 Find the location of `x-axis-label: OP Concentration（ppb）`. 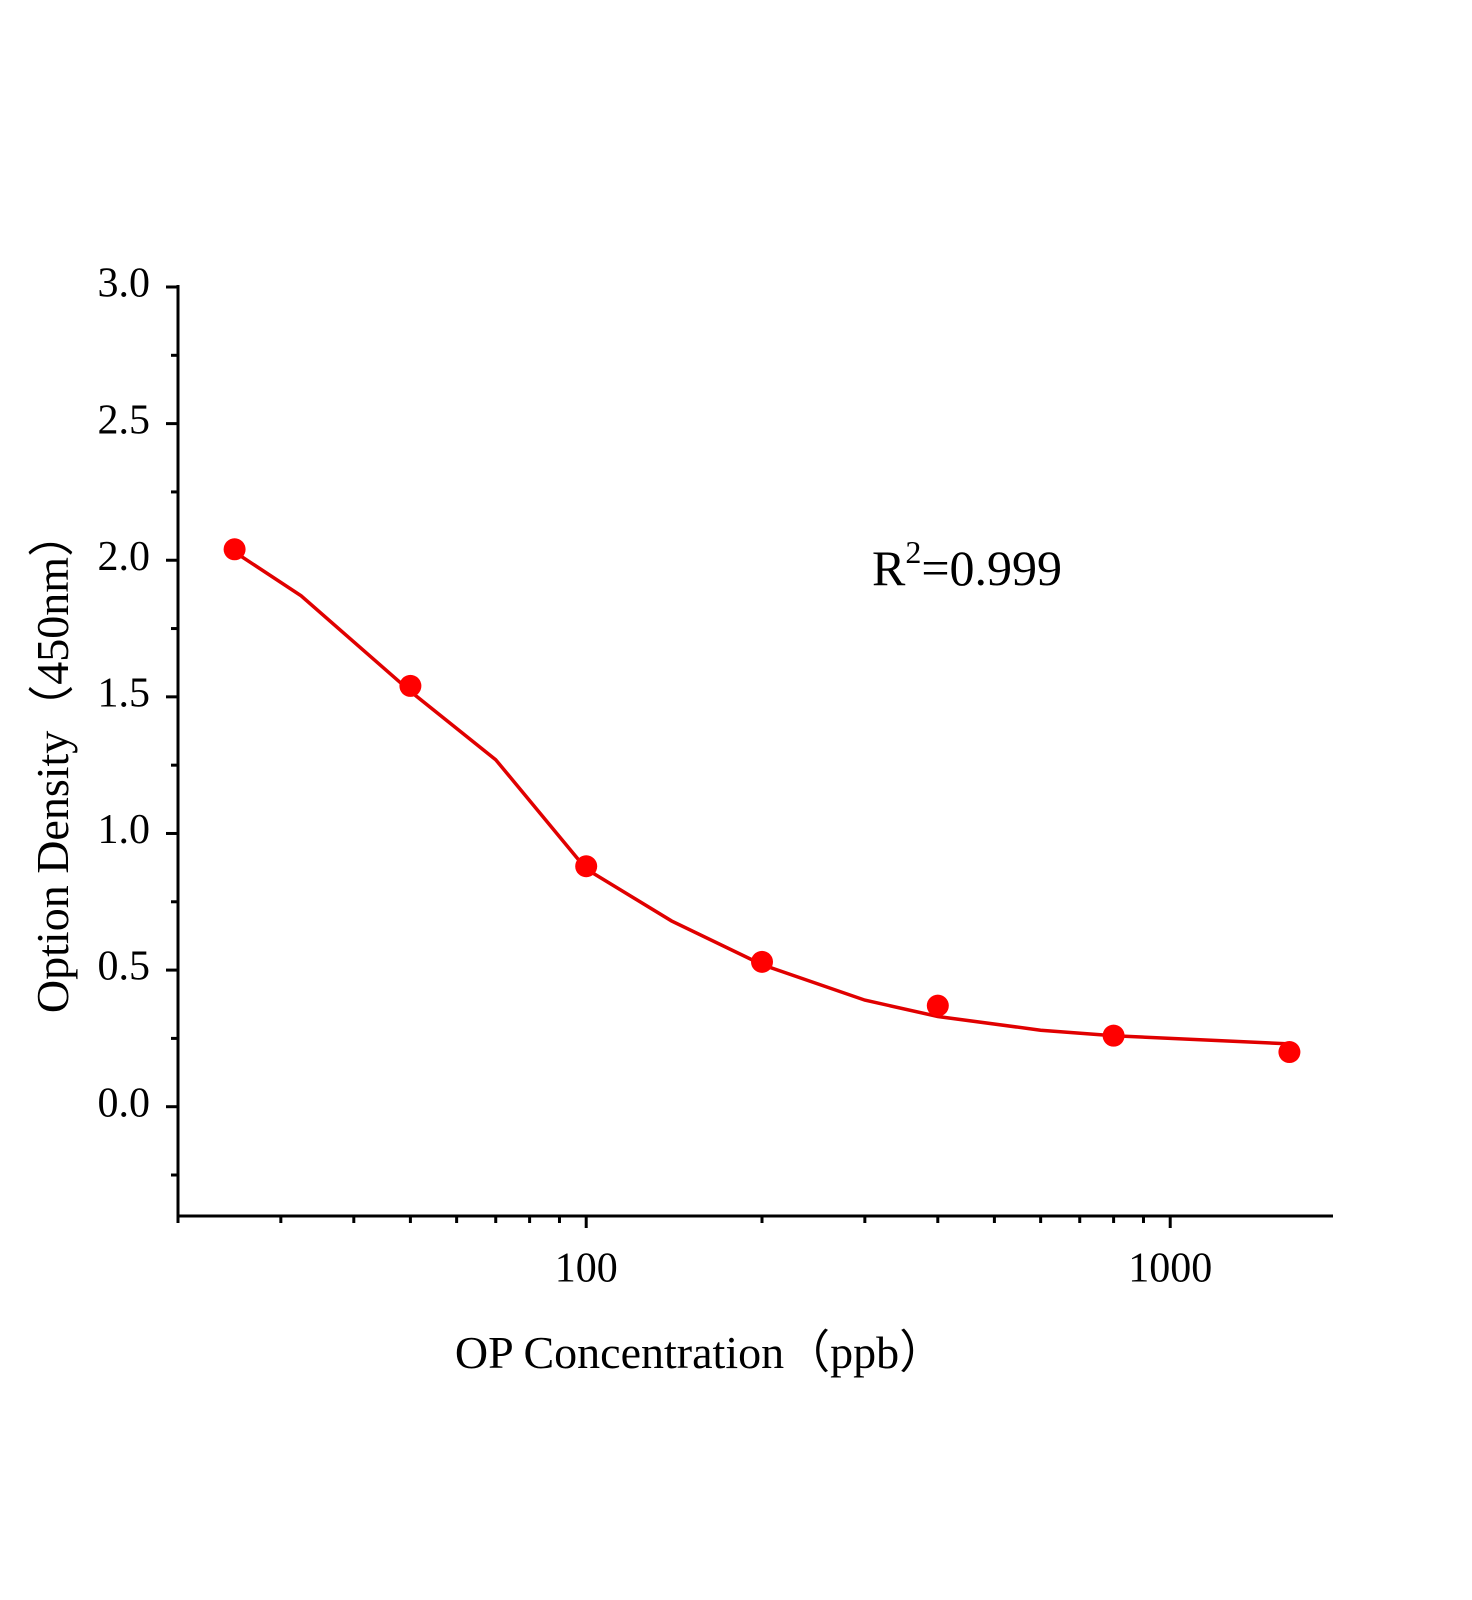

x-axis-label: OP Concentration（ppb） is located at coordinates (700, 1352).